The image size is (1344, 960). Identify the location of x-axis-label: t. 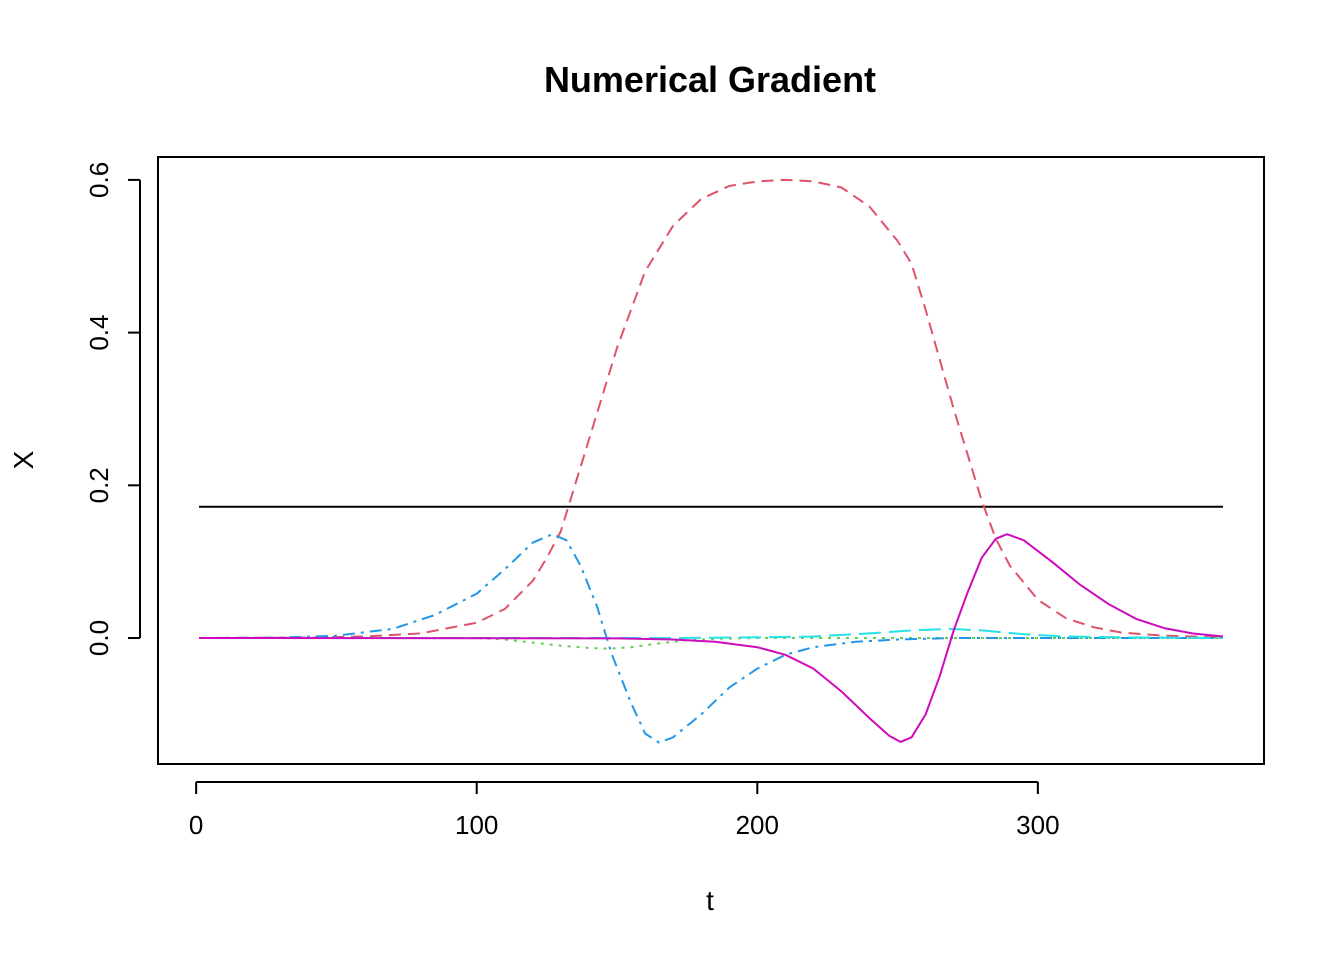
(710, 900).